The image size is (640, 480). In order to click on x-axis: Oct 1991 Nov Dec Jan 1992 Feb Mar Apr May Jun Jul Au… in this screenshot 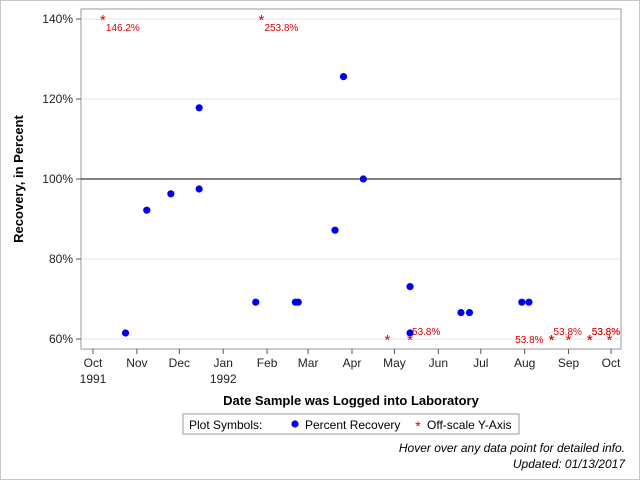, I will do `click(350, 367)`.